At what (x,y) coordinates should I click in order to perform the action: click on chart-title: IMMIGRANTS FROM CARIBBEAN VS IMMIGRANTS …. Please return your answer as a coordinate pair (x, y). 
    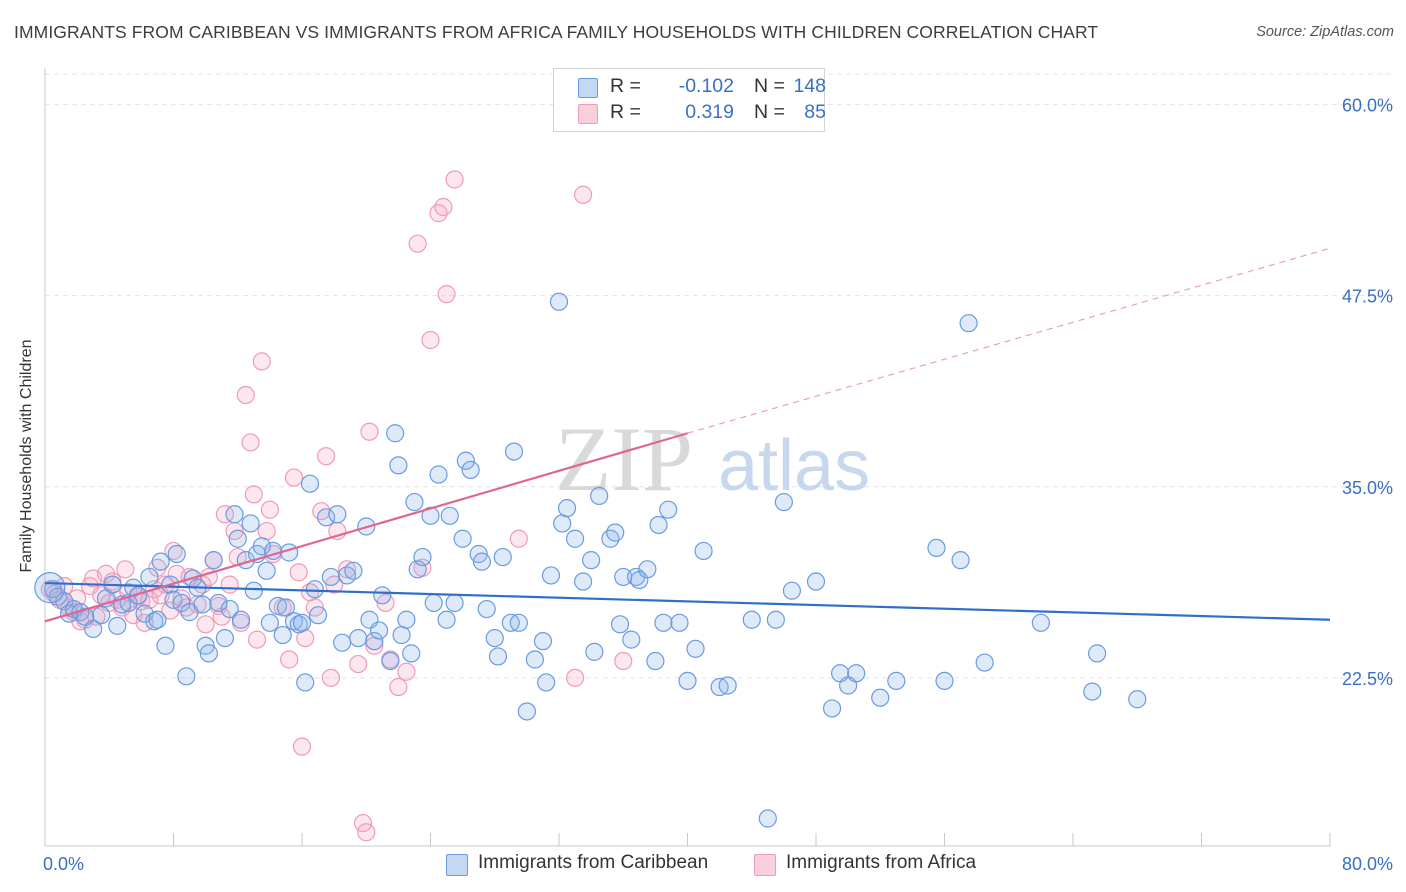
    Looking at the image, I should click on (556, 32).